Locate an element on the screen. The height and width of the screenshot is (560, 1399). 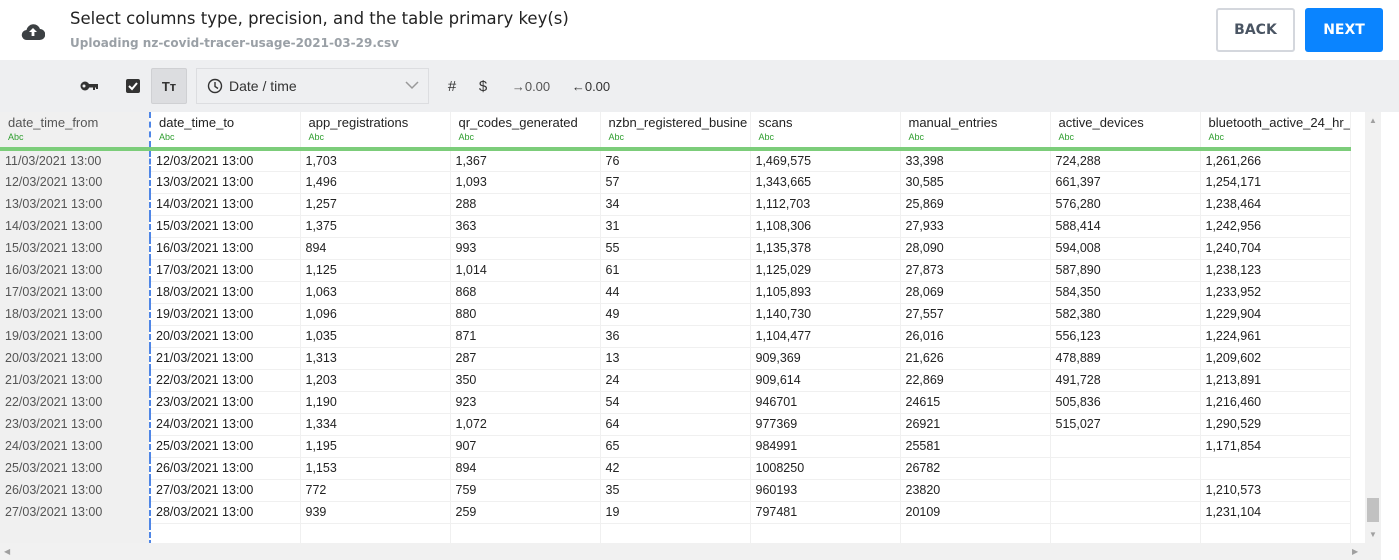
table-cell: 1,240,704 is located at coordinates (1275, 248).